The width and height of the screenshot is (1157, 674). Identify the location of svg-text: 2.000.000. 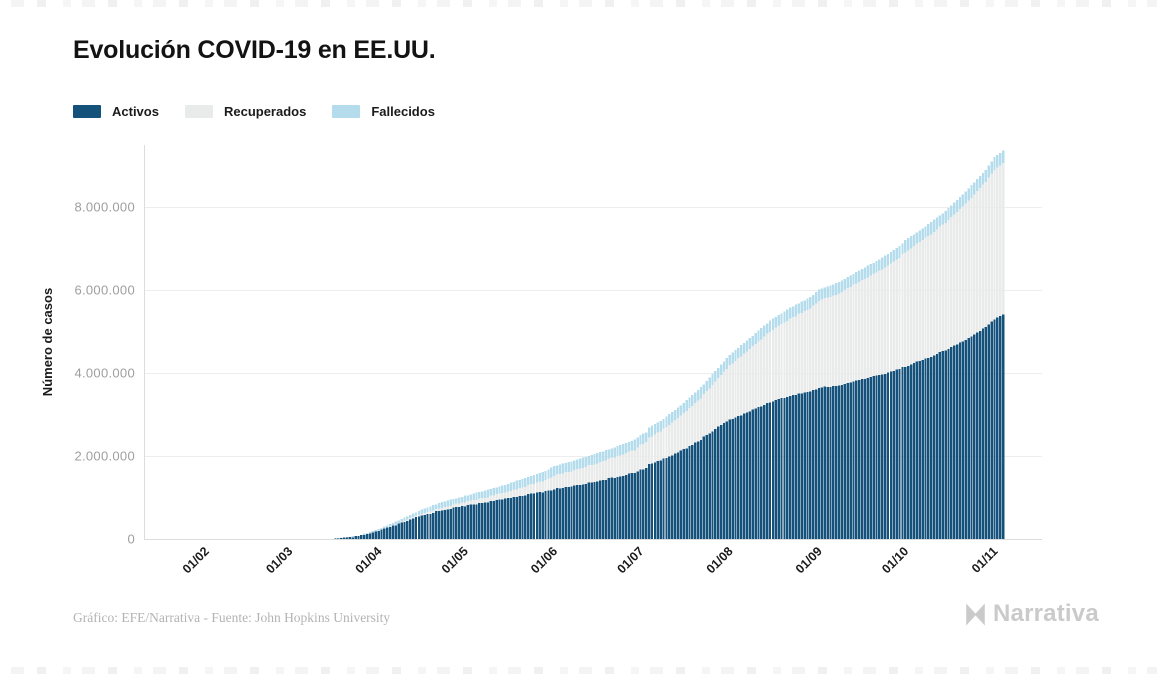
(104, 456).